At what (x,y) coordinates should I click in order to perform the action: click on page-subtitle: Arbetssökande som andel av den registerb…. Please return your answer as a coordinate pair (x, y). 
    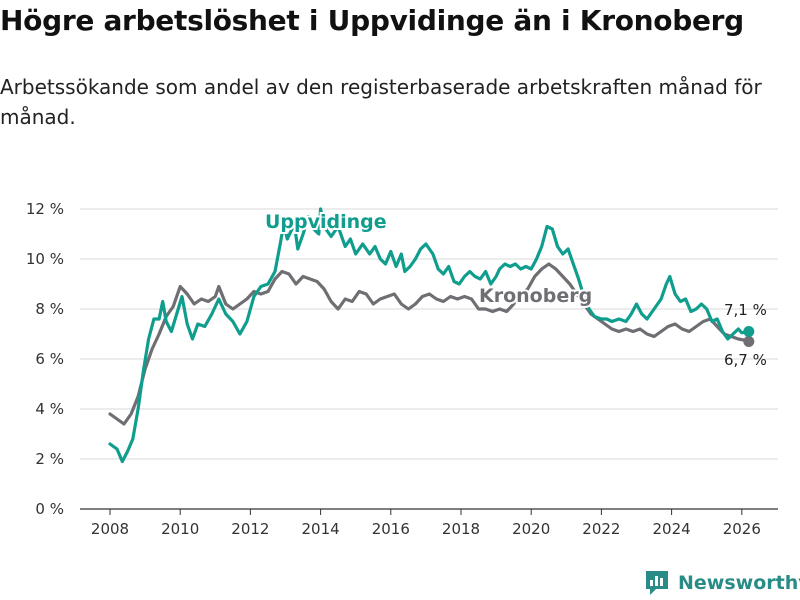
    Looking at the image, I should click on (381, 102).